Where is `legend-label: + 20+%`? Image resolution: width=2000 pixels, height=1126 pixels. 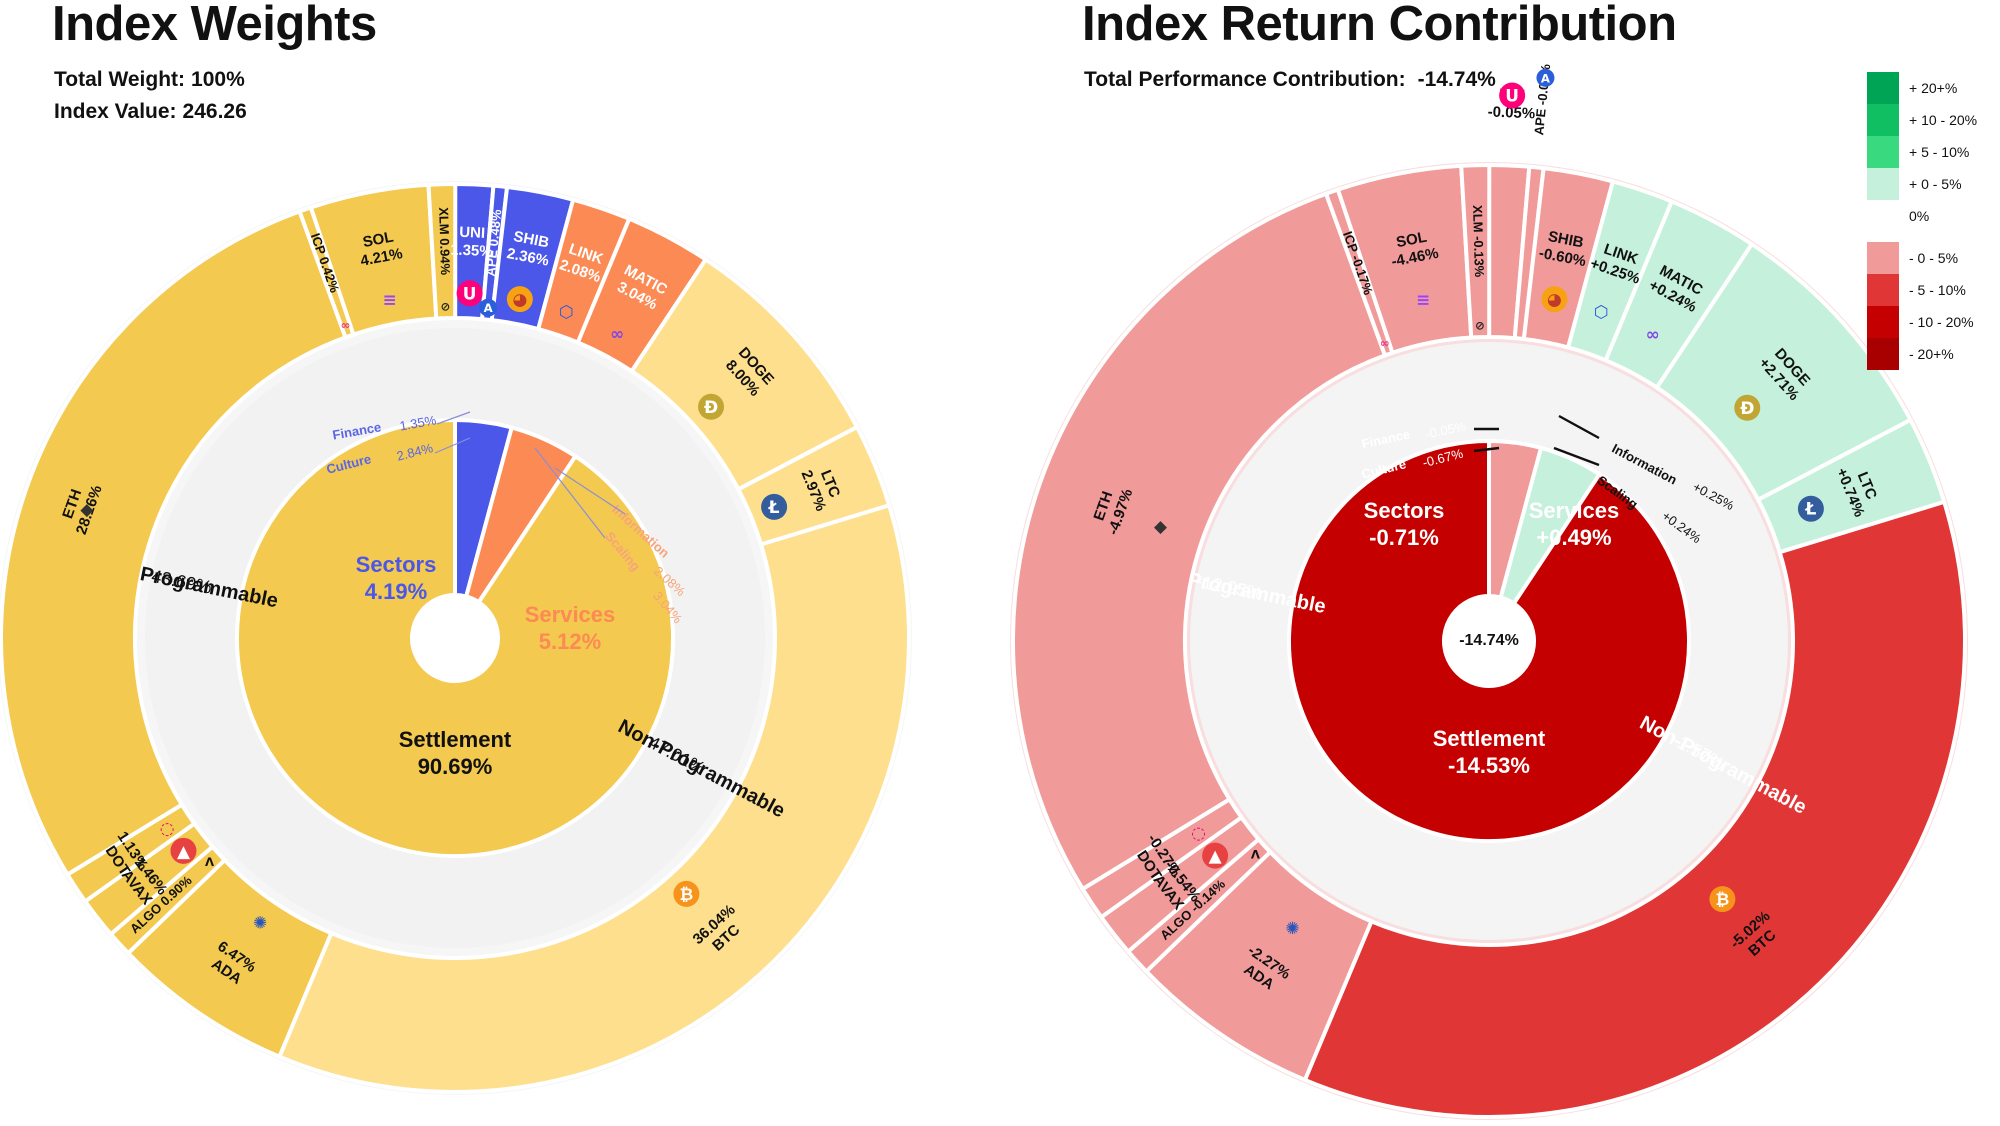
legend-label: + 20+% is located at coordinates (1933, 88).